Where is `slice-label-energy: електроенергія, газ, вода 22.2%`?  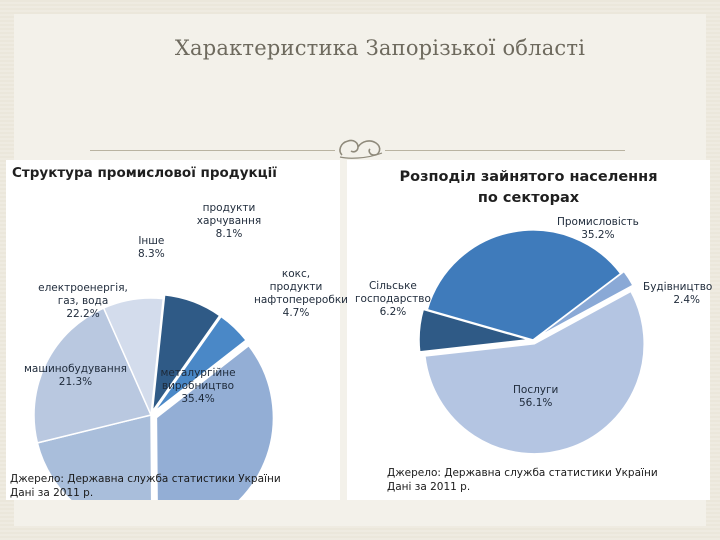
slice-label-energy: електроенергія, газ, вода 22.2% is located at coordinates (83, 301).